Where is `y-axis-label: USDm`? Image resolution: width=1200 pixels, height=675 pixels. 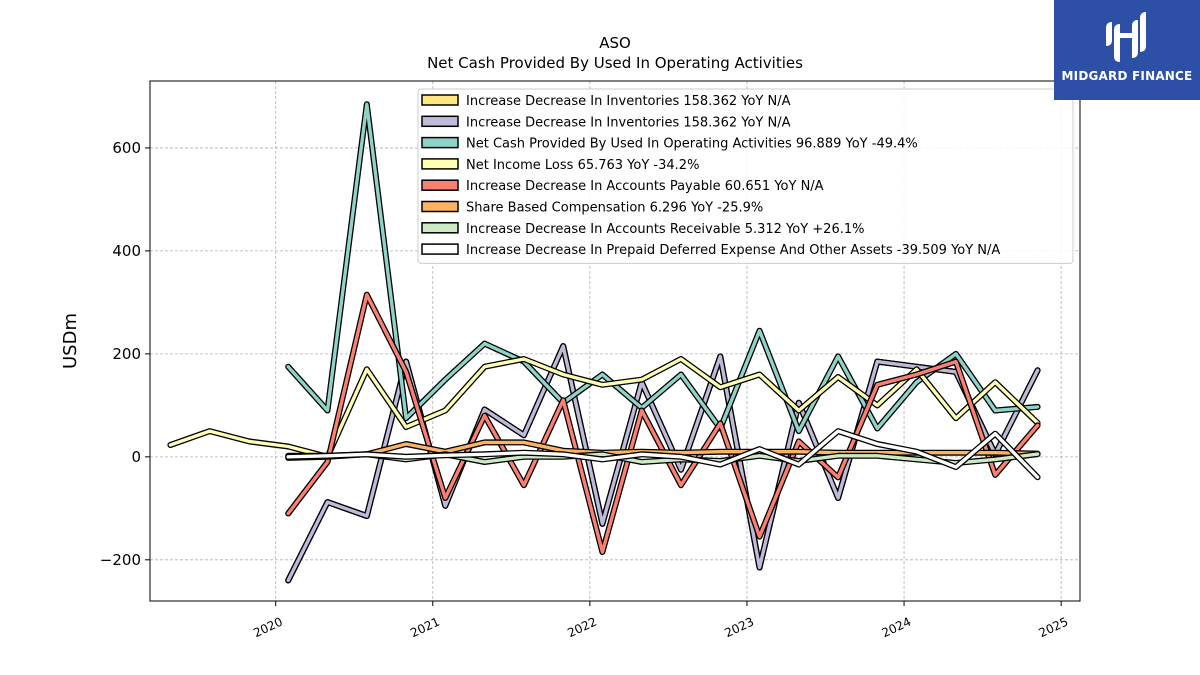
y-axis-label: USDm is located at coordinates (70, 341).